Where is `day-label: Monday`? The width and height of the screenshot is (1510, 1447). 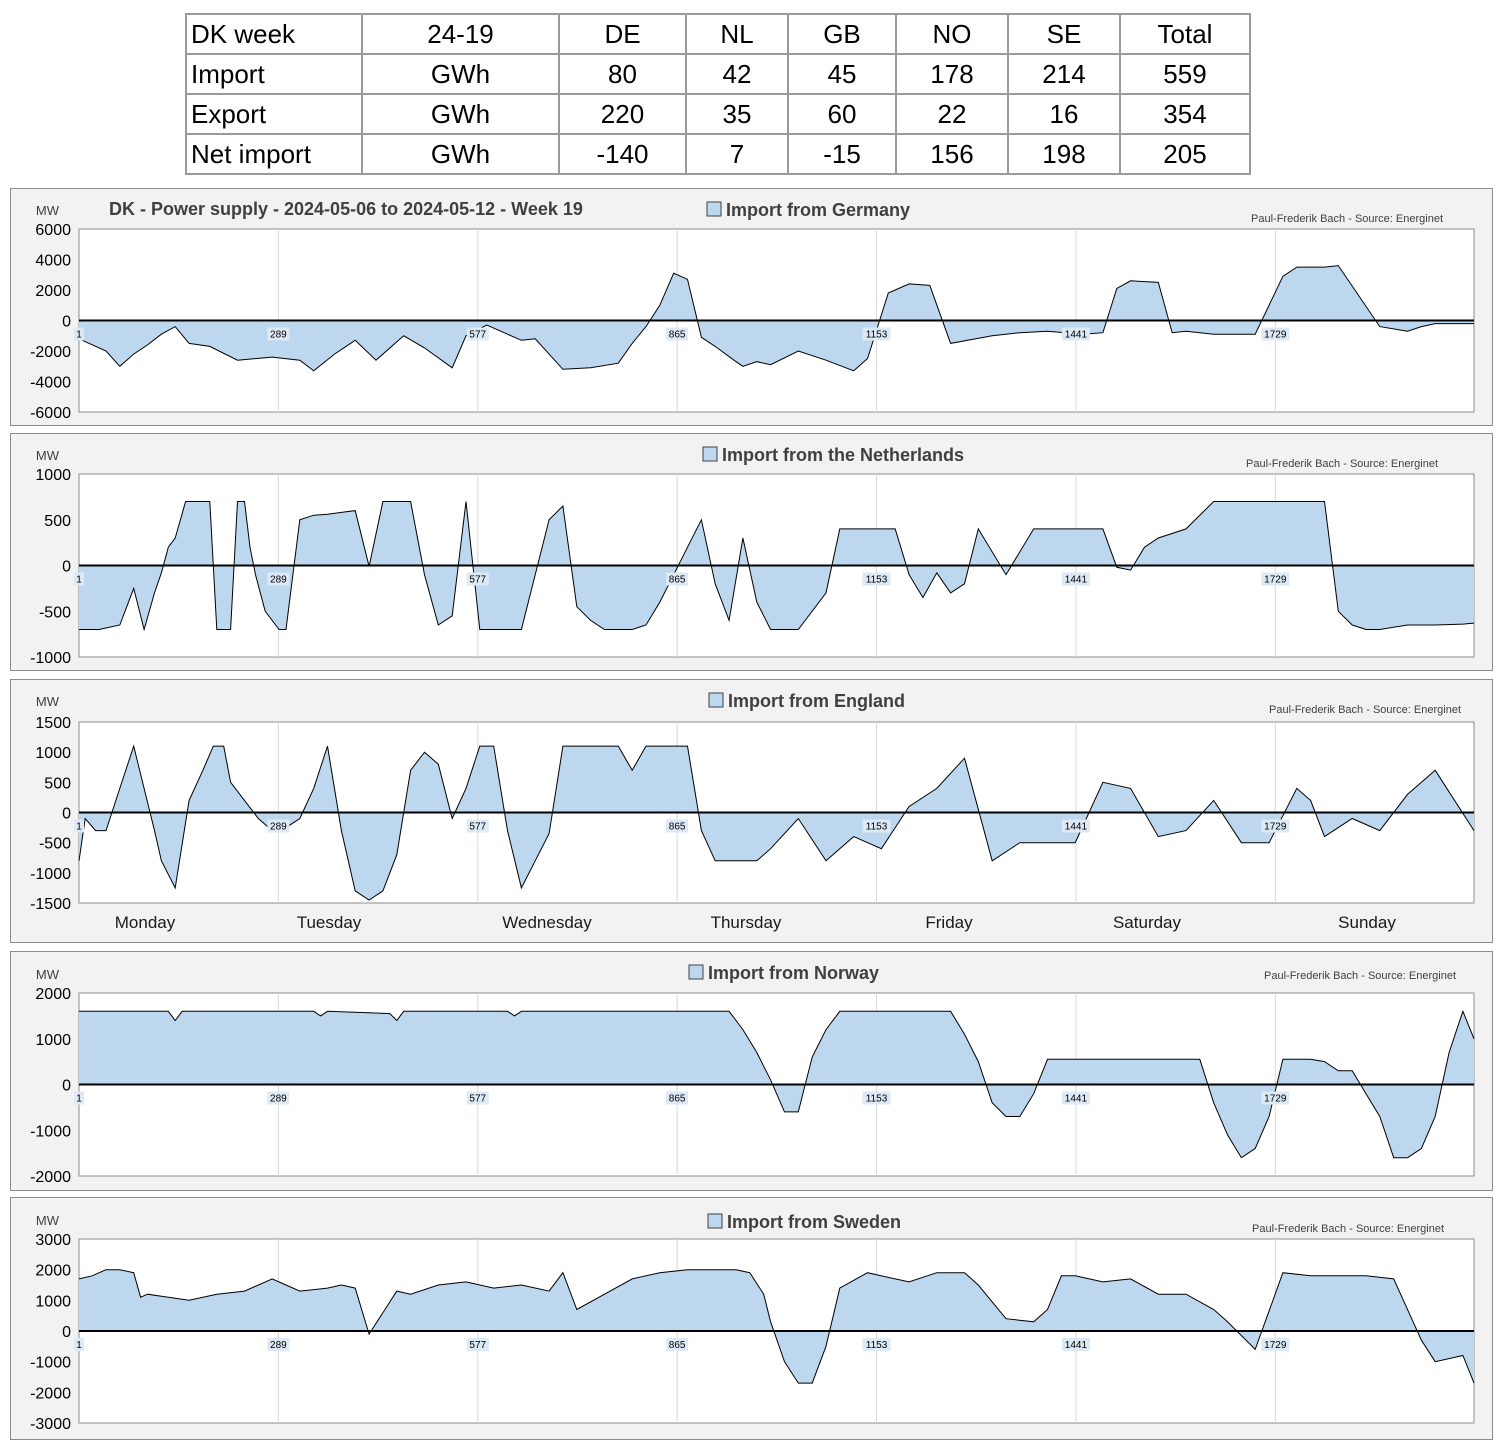 day-label: Monday is located at coordinates (145, 922).